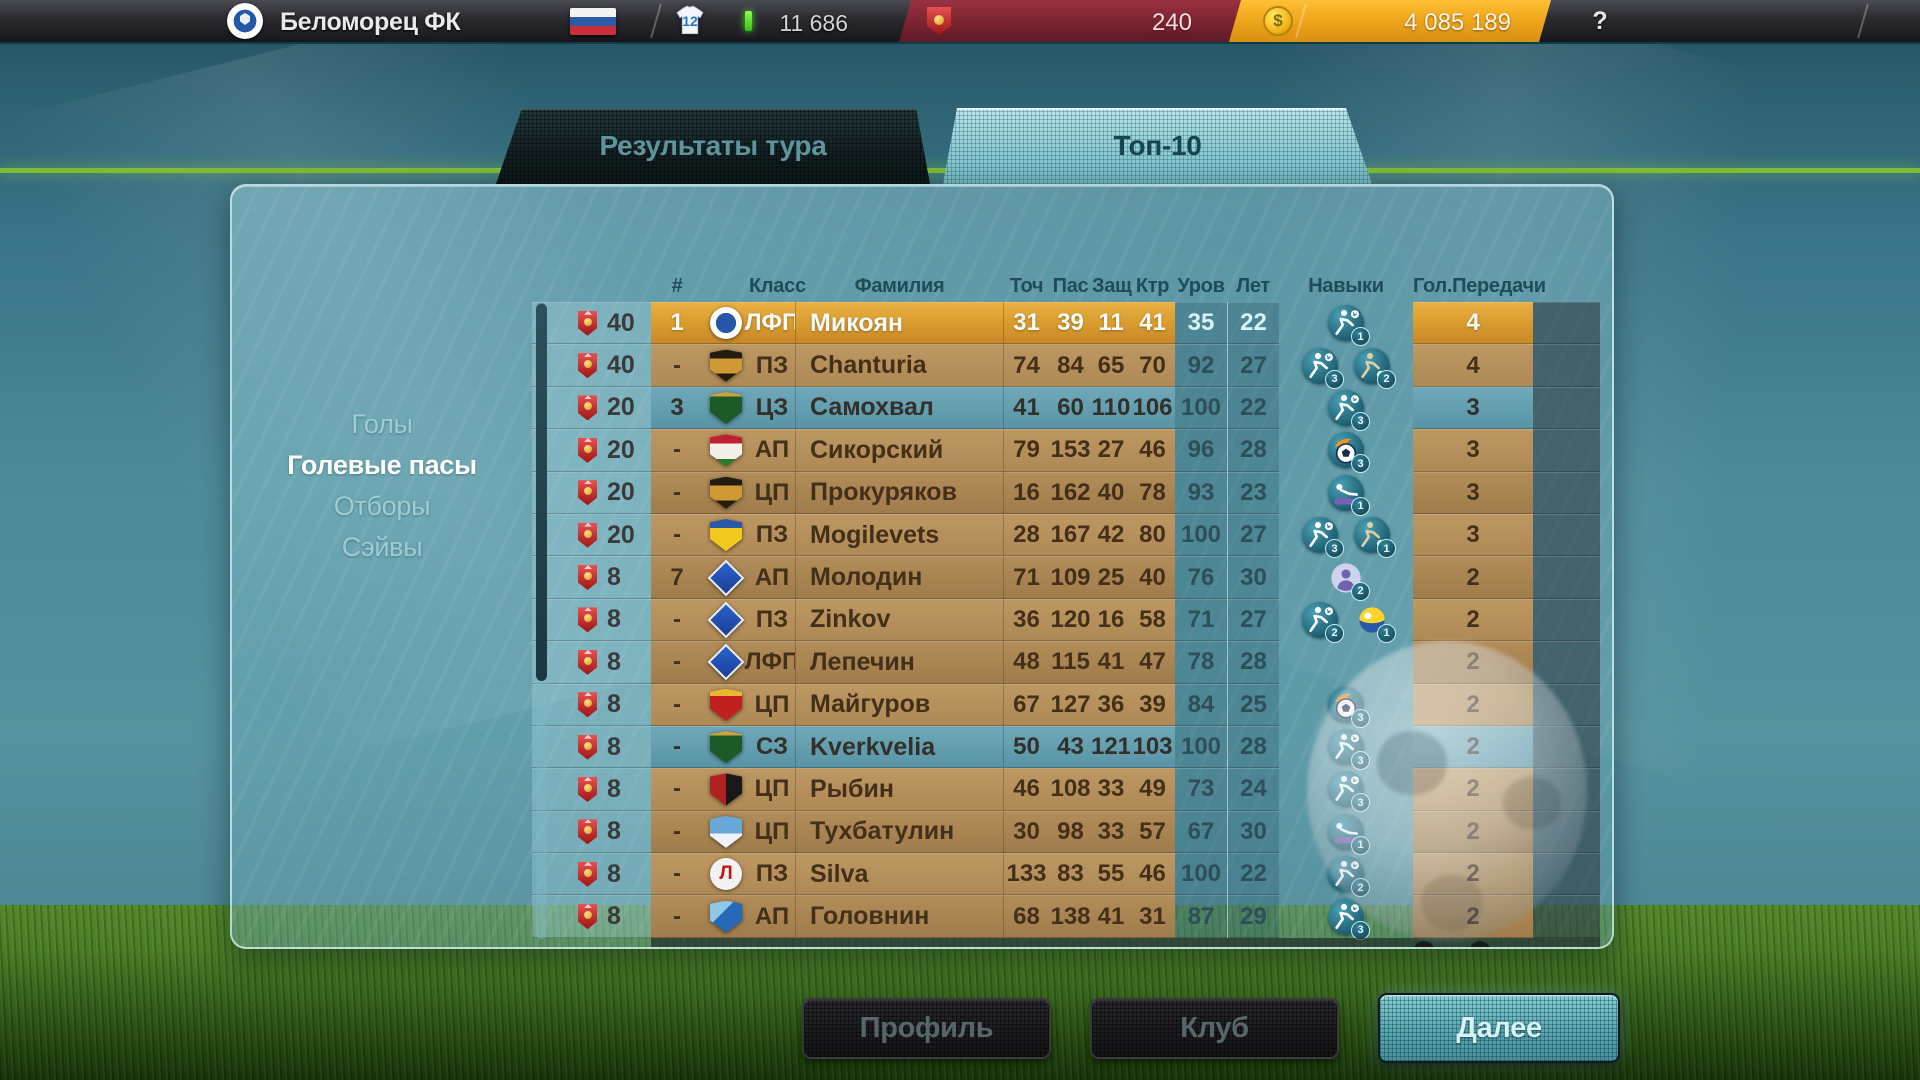 The width and height of the screenshot is (1920, 1080). Describe the element at coordinates (1390, 21) in the screenshot. I see `money-currency-segment: $ 4 085 189` at that location.